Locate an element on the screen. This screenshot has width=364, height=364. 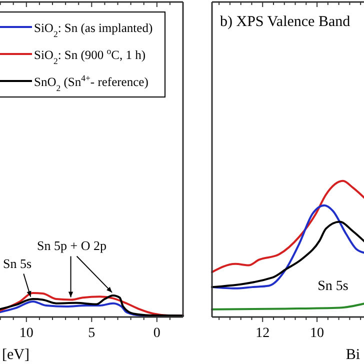
legend-label: SiO$_{2}$: Sn (as implanted) is located at coordinates (93, 30).